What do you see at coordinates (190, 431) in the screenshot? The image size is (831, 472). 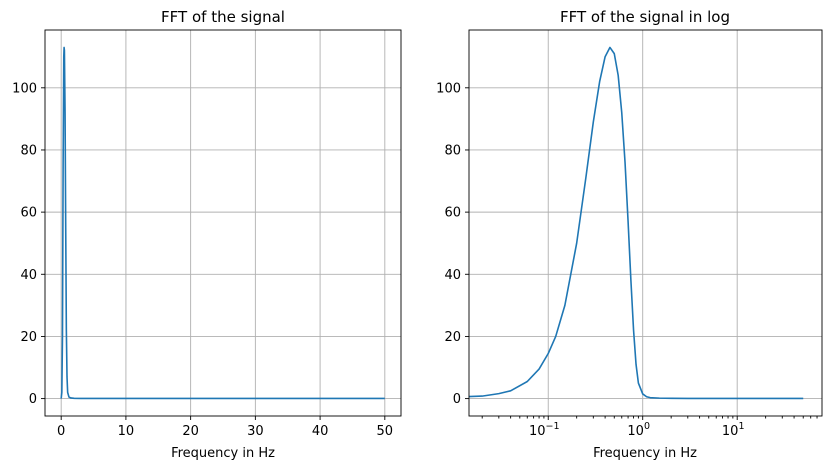 I see `x-tick-label: 20` at bounding box center [190, 431].